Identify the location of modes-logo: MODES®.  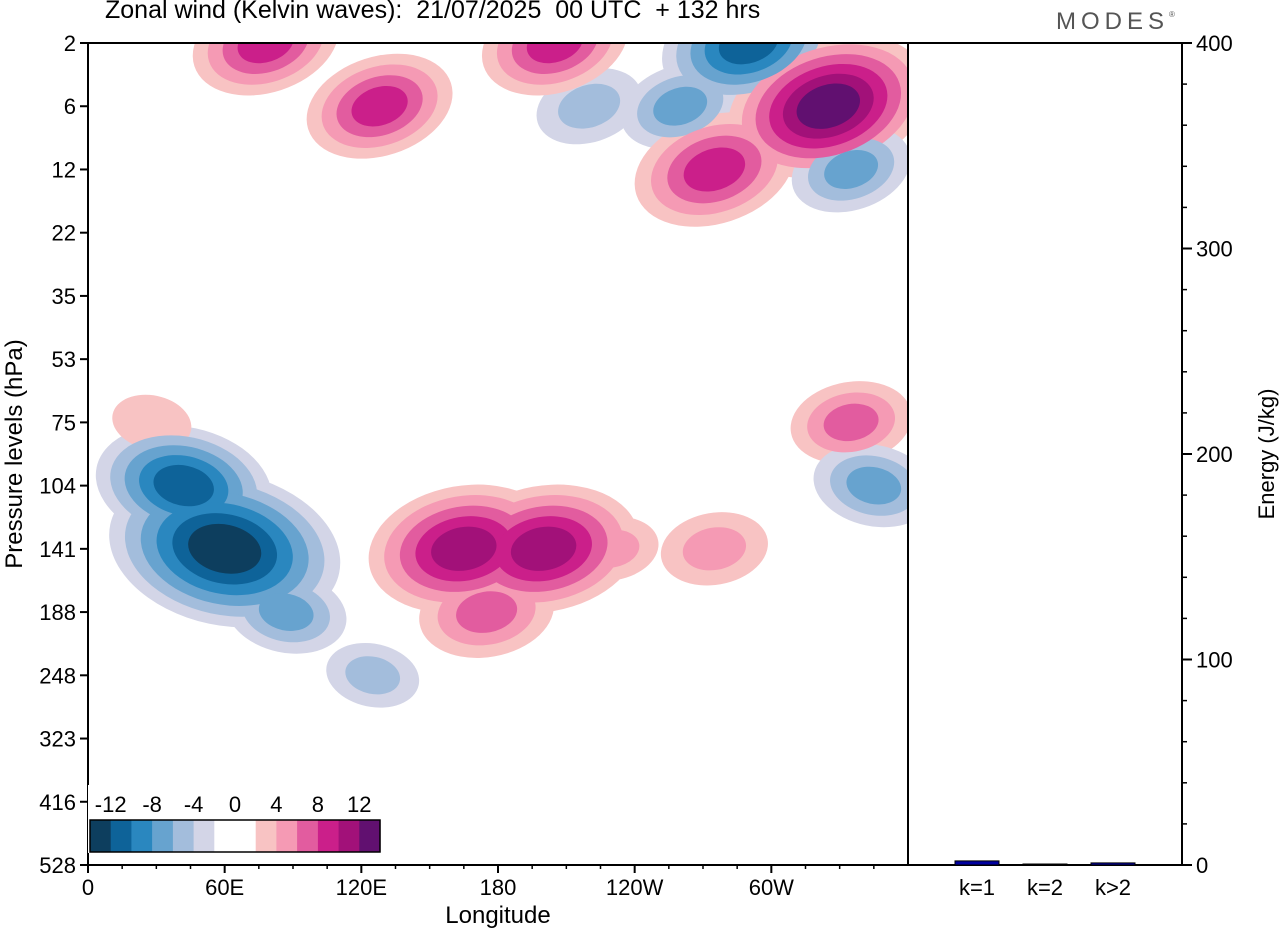
(1115, 22).